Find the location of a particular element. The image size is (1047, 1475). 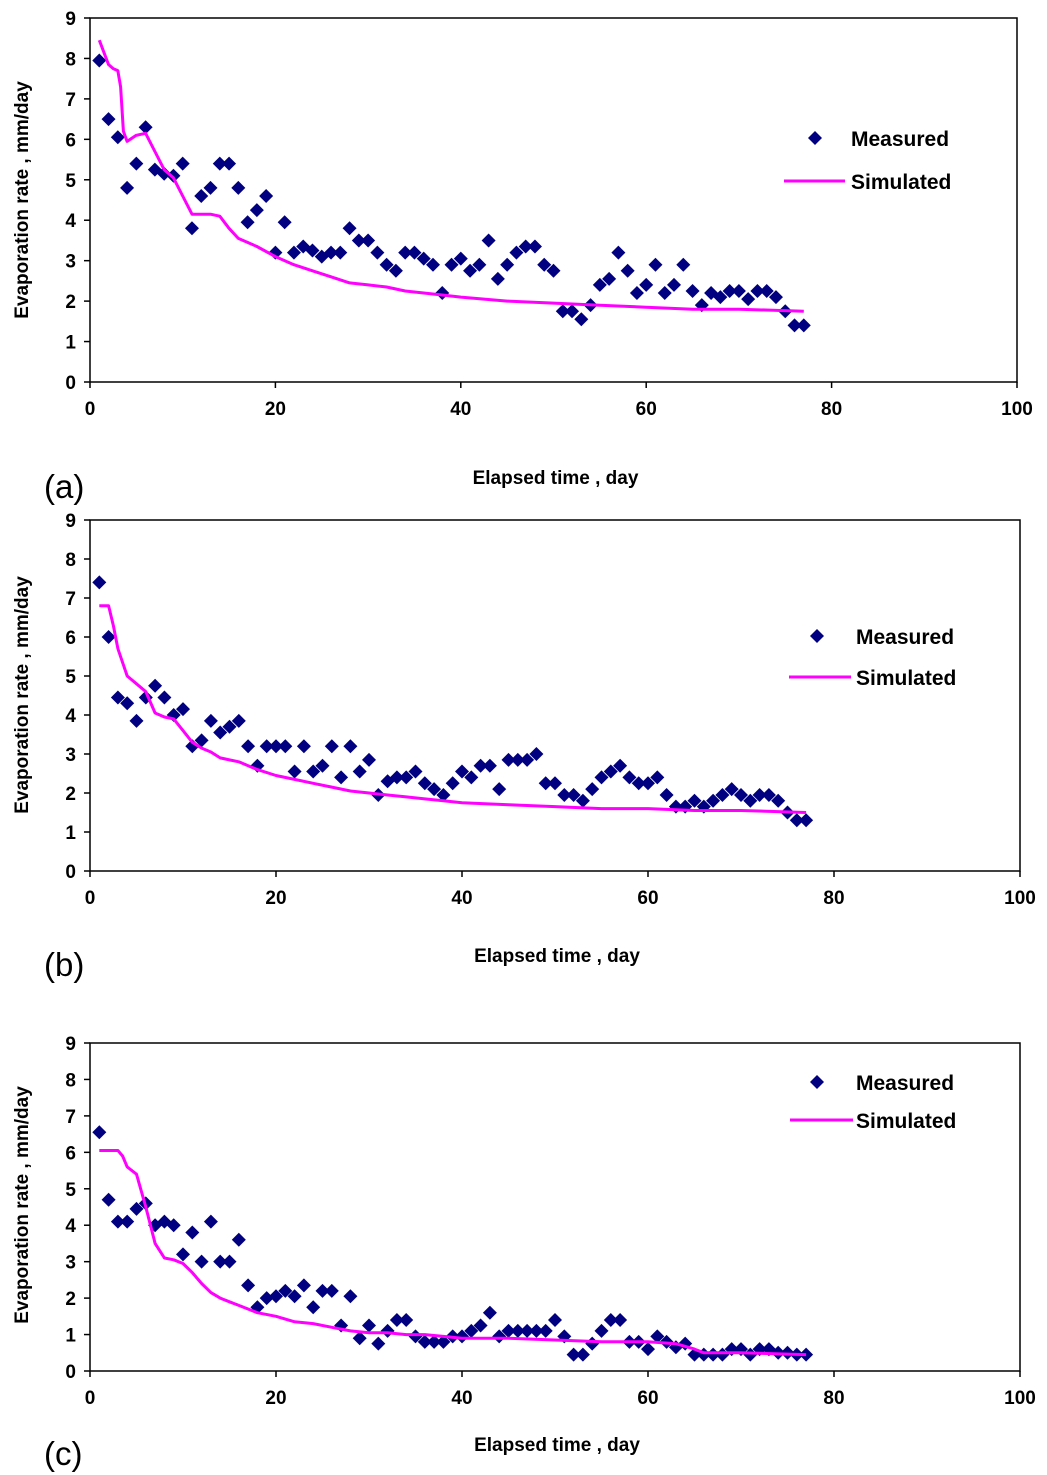

x-tick-label: 60 is located at coordinates (647, 898).